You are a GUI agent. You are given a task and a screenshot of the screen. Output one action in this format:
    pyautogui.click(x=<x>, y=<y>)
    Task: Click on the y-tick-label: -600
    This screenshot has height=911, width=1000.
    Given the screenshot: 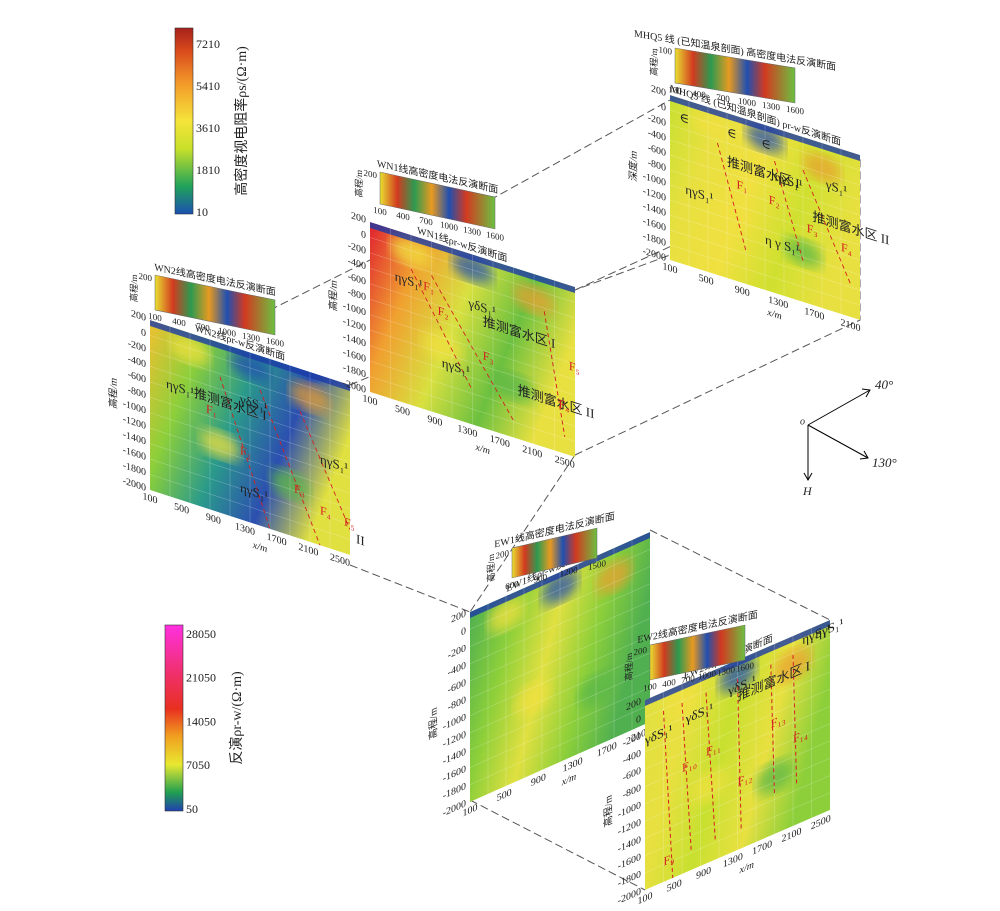 What is the action you would take?
    pyautogui.click(x=357, y=279)
    